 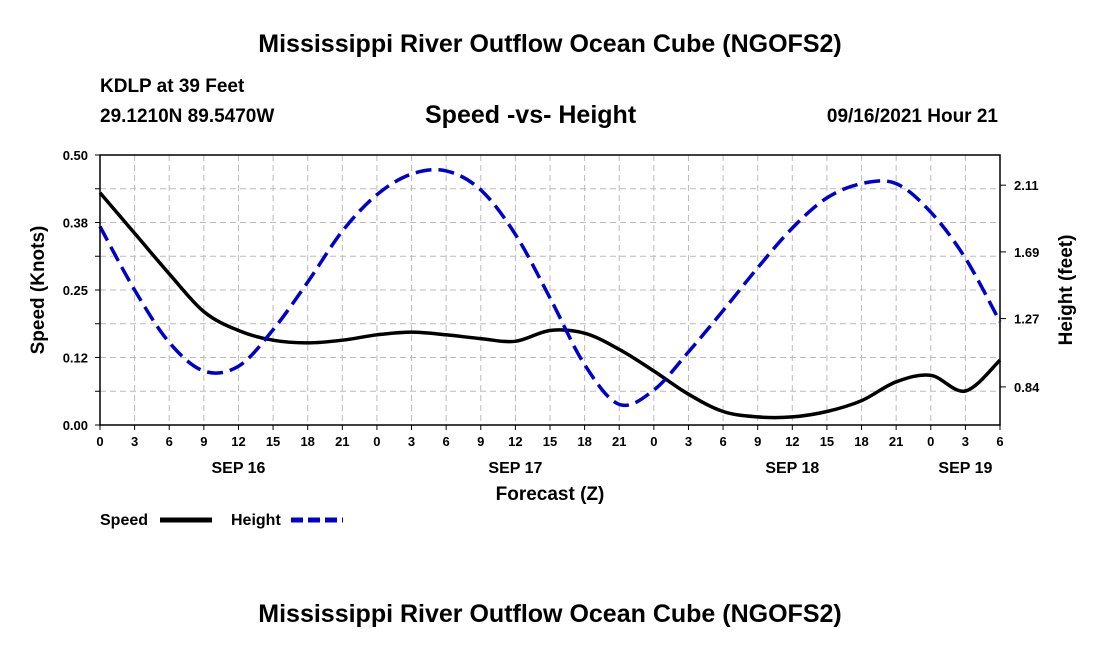 I want to click on y-tick-label: 0.12, so click(x=75, y=358).